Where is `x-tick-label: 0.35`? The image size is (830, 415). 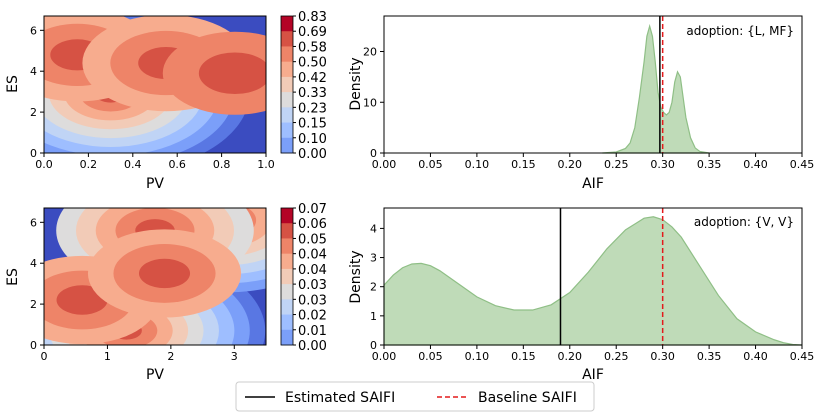 x-tick-label: 0.35 is located at coordinates (709, 164).